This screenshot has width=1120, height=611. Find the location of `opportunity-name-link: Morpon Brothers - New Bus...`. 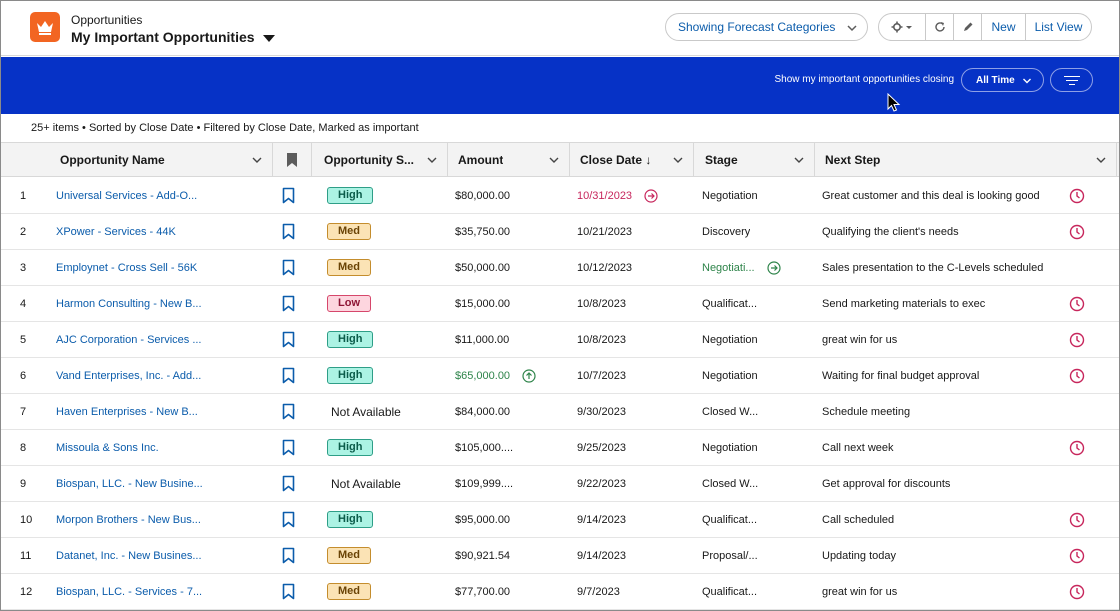

opportunity-name-link: Morpon Brothers - New Bus... is located at coordinates (136, 519).